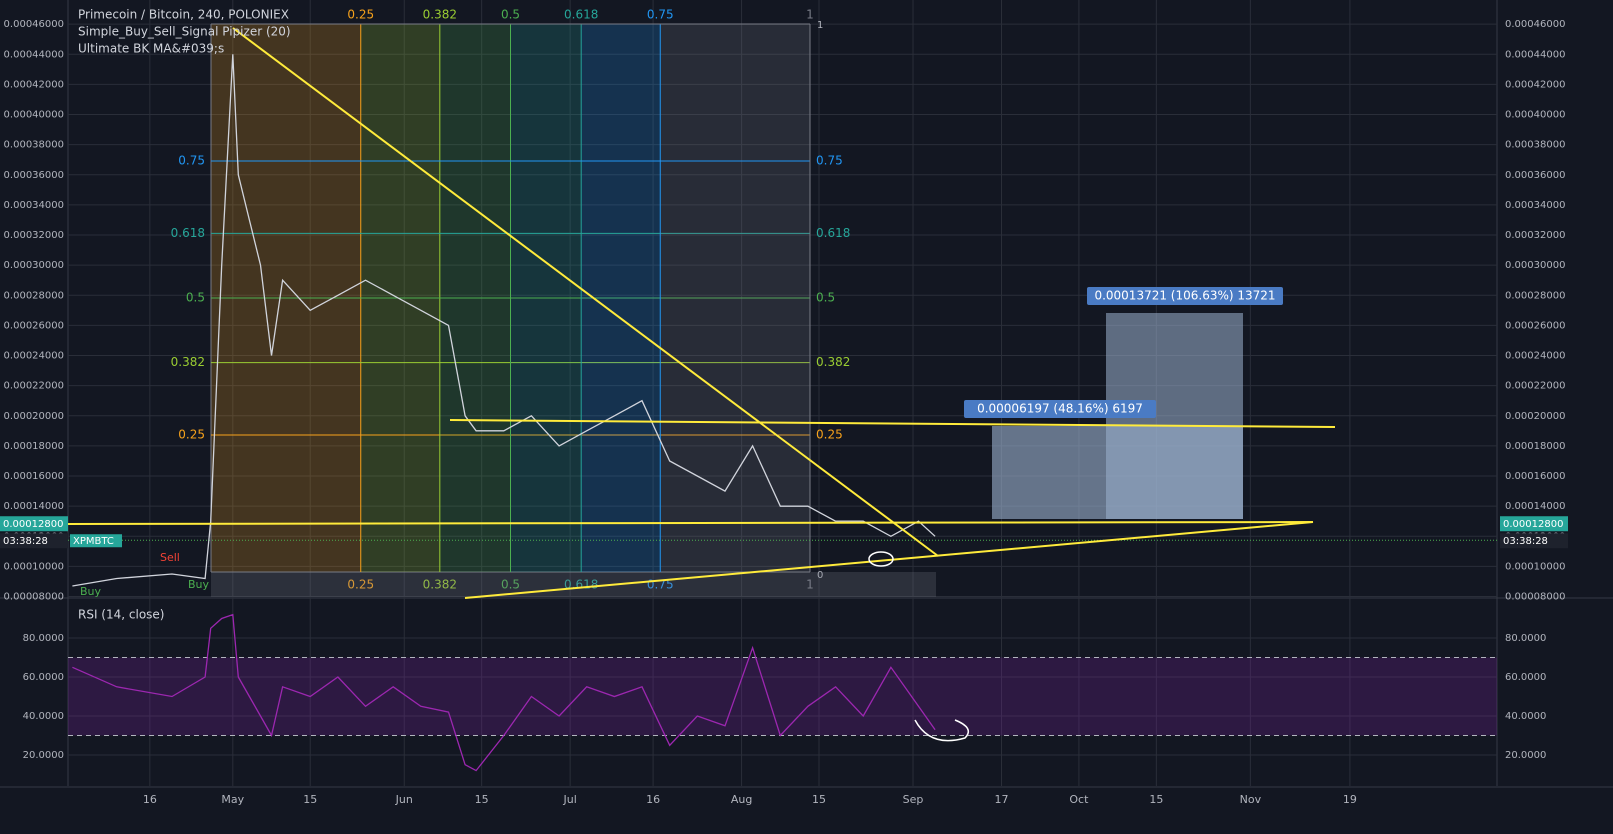 The height and width of the screenshot is (834, 1613). What do you see at coordinates (151, 49) in the screenshot?
I see `indicator-label: Ultimate BK MA&#039;s` at bounding box center [151, 49].